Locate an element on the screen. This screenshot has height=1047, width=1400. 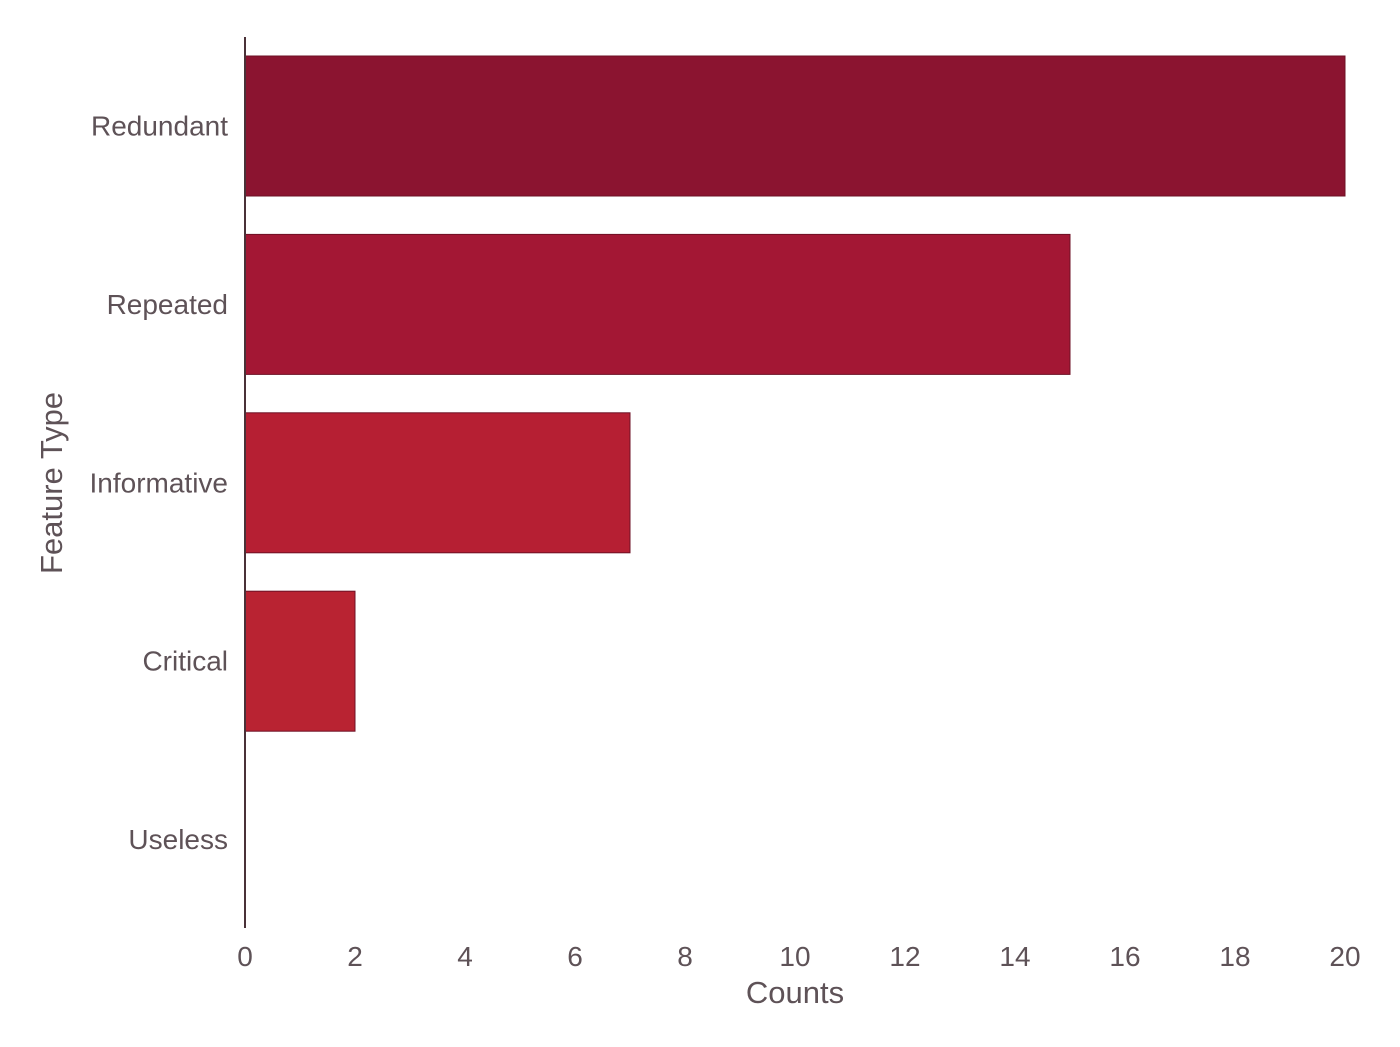
x-tick-label-20: 20 is located at coordinates (1344, 956).